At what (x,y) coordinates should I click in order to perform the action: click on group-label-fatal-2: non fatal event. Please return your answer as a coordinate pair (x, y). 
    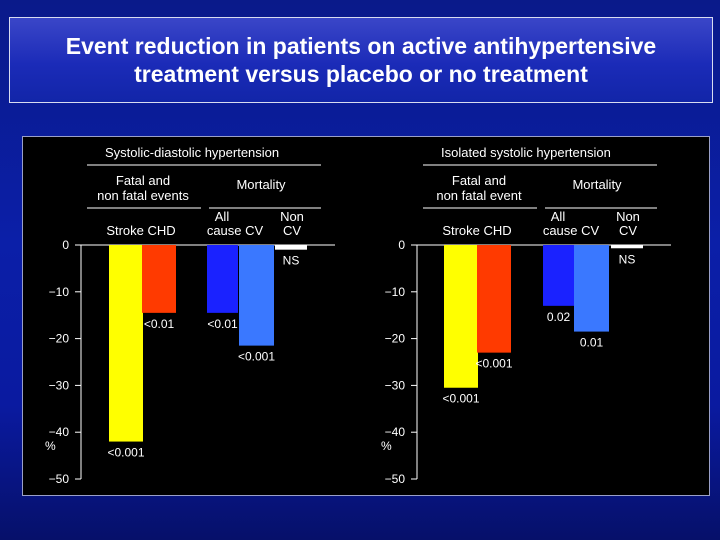
    Looking at the image, I should click on (479, 195).